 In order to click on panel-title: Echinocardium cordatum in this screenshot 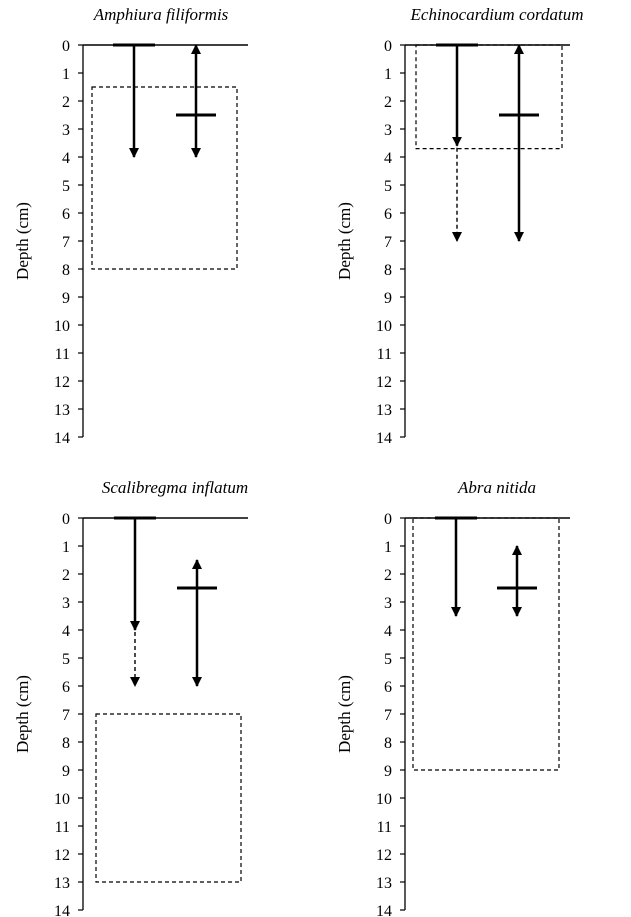, I will do `click(497, 14)`.